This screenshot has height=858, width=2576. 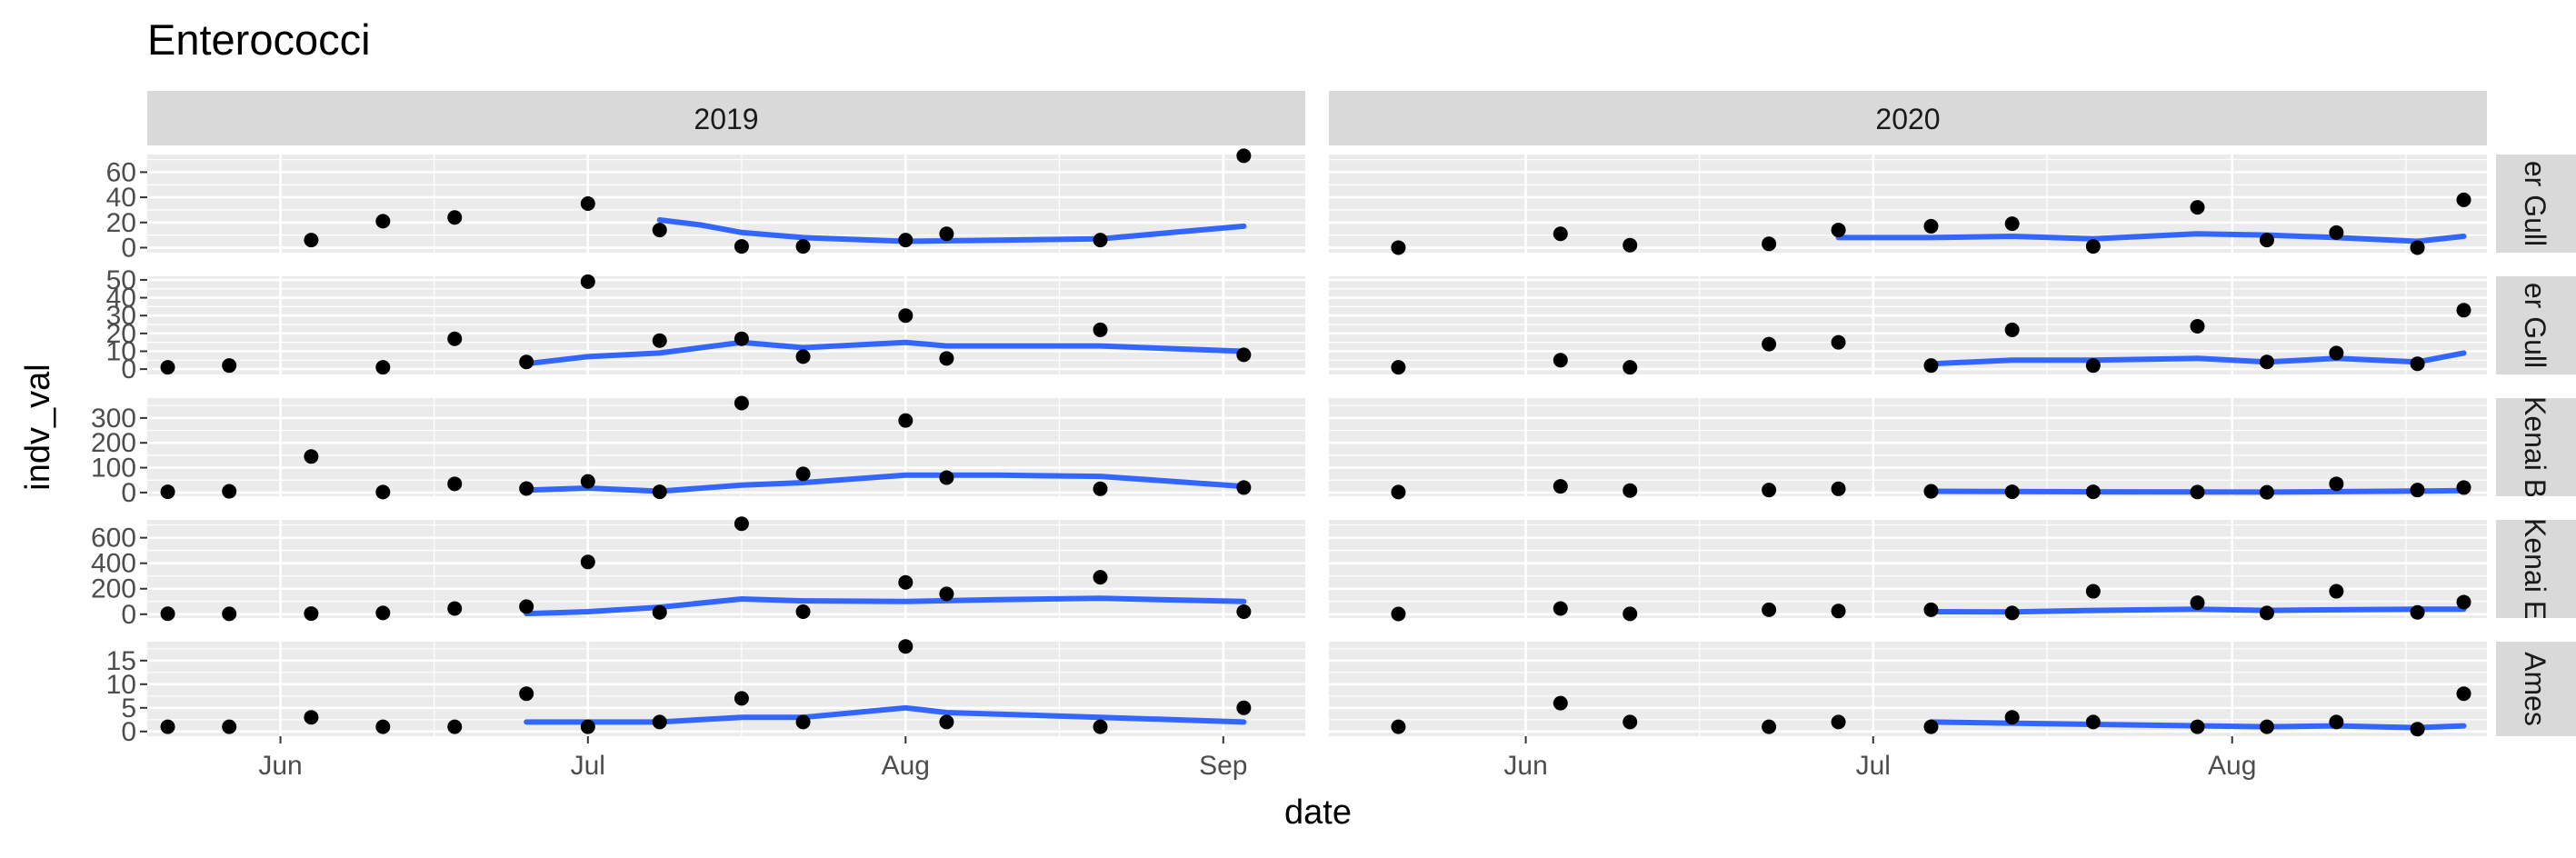 I want to click on row-strip-label-group: Kenai B, so click(x=2535, y=447).